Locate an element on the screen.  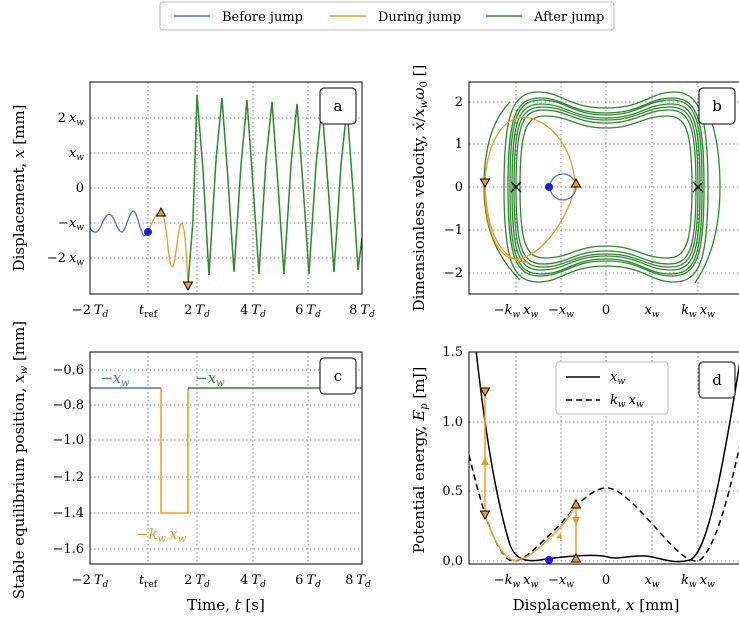
panel-d-during-path is located at coordinates (530, 476).